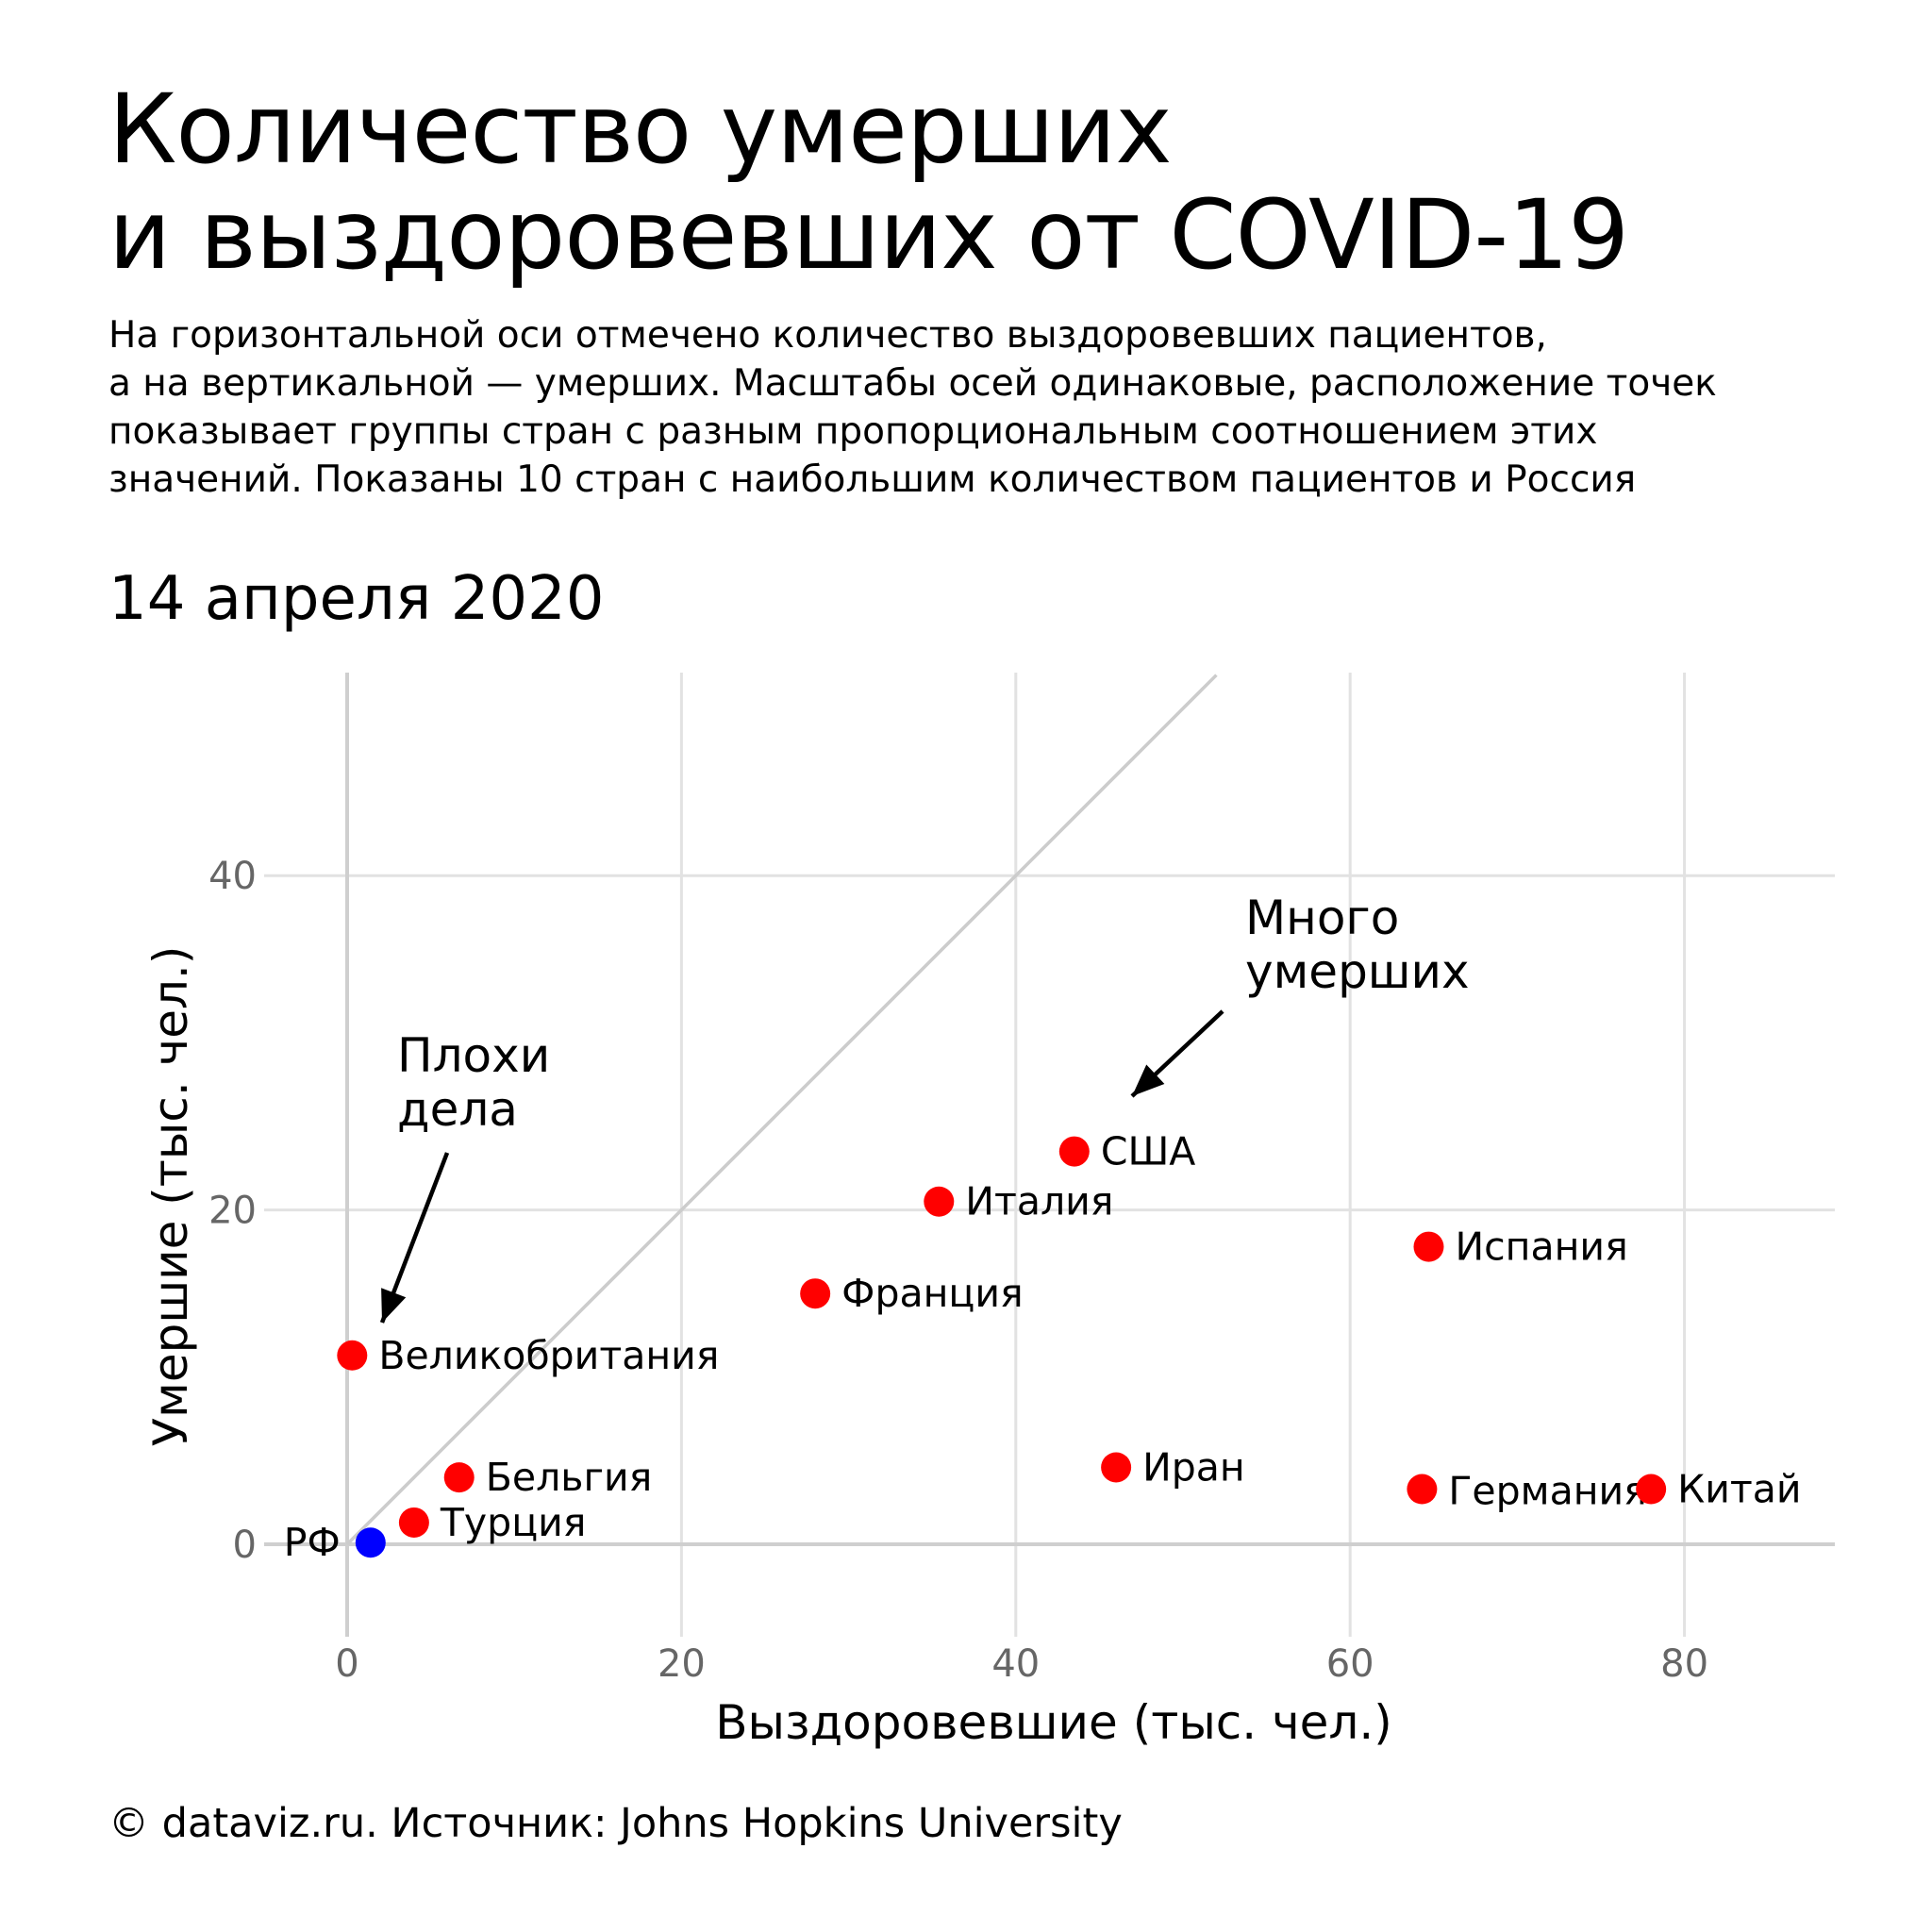 This screenshot has width=1932, height=1932. I want to click on point-label: Франция, so click(932, 1294).